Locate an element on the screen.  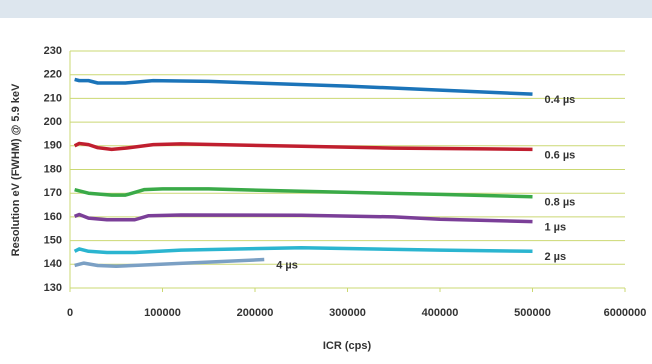
y-tick-label: 190 is located at coordinates (53, 146).